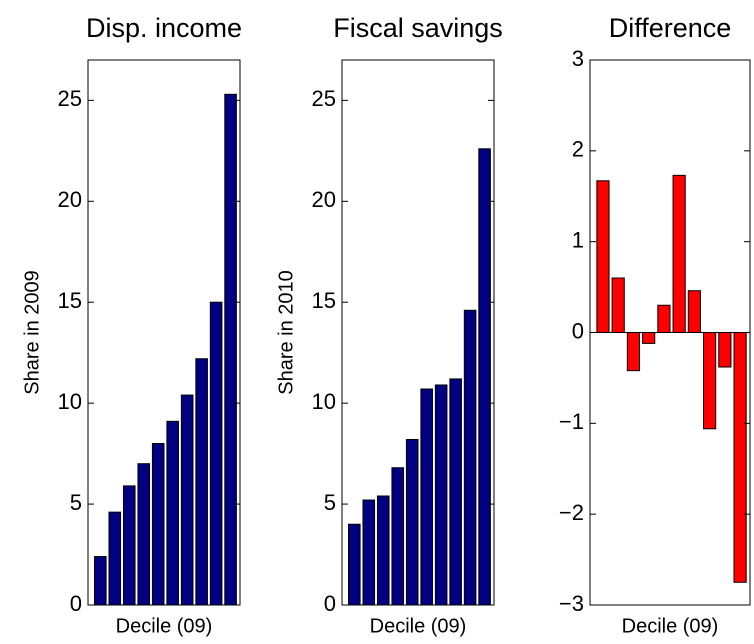 The width and height of the screenshot is (754, 644). I want to click on y-tick-label: 1, so click(578, 239).